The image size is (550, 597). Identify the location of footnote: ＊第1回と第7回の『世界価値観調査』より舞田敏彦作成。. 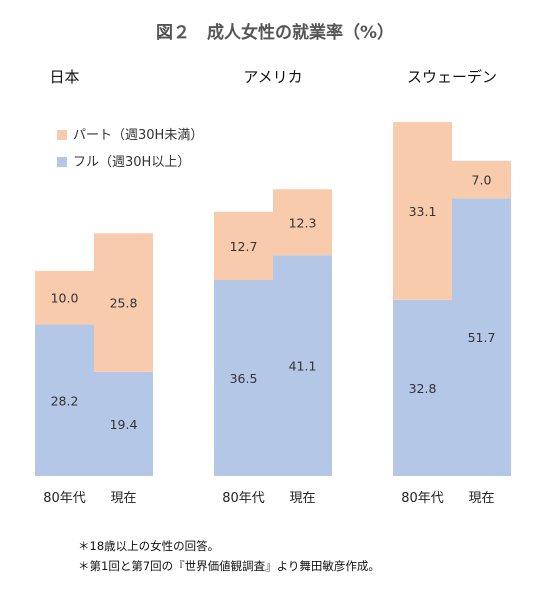
(229, 566).